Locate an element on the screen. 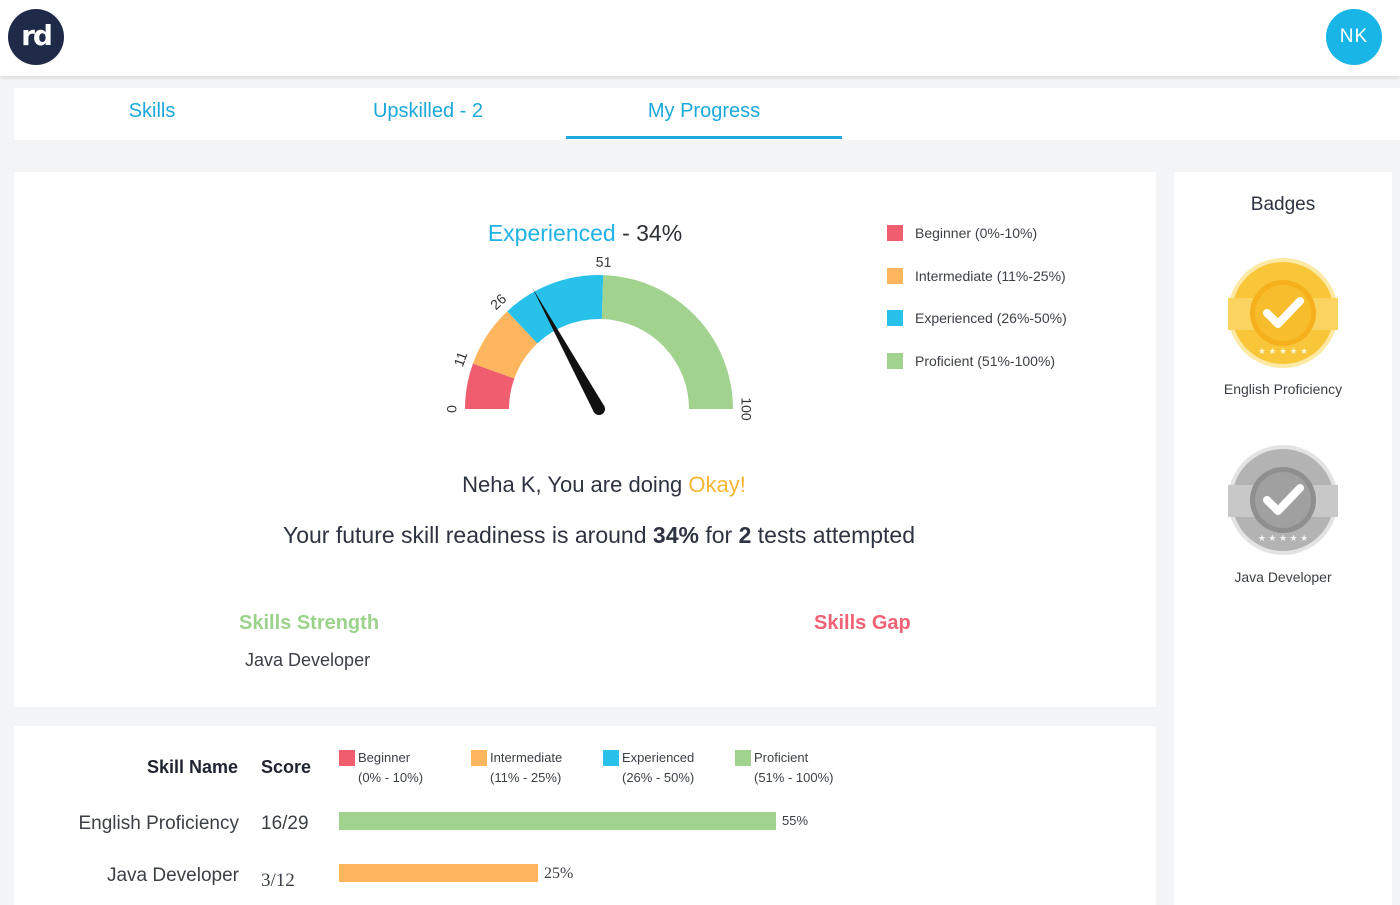 Image resolution: width=1400 pixels, height=905 pixels. gauge-tick-label: 51 is located at coordinates (604, 263).